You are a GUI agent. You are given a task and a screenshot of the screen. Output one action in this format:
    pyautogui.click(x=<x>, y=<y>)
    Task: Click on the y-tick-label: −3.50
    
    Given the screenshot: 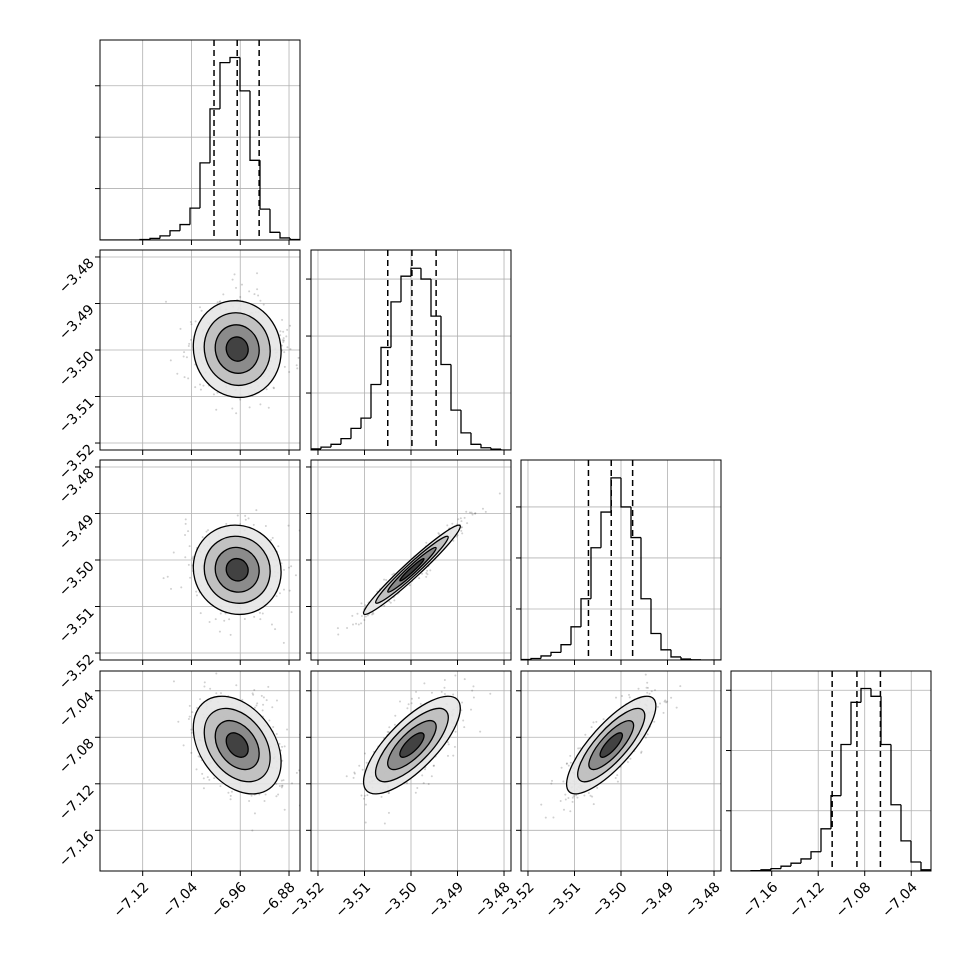 What is the action you would take?
    pyautogui.click(x=77, y=369)
    